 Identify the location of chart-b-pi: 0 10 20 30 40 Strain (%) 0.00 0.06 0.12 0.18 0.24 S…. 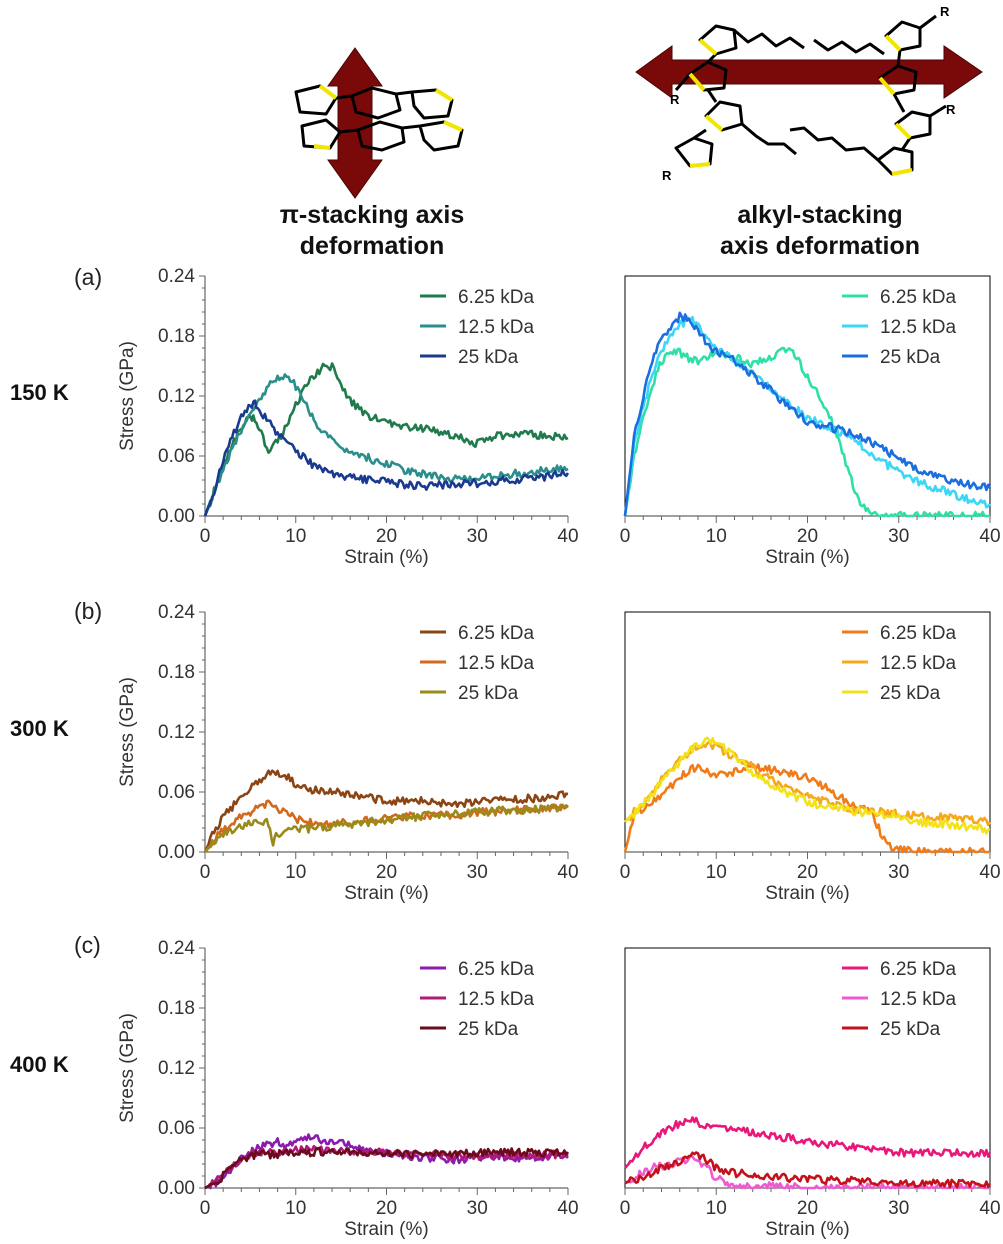
(348, 753).